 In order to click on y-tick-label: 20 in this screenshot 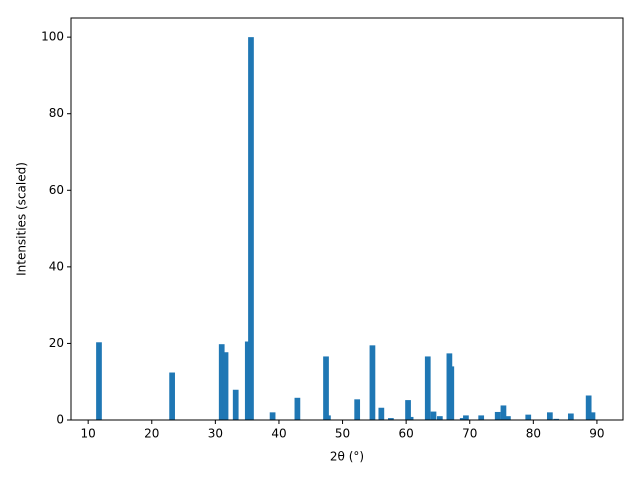, I will do `click(56, 343)`.